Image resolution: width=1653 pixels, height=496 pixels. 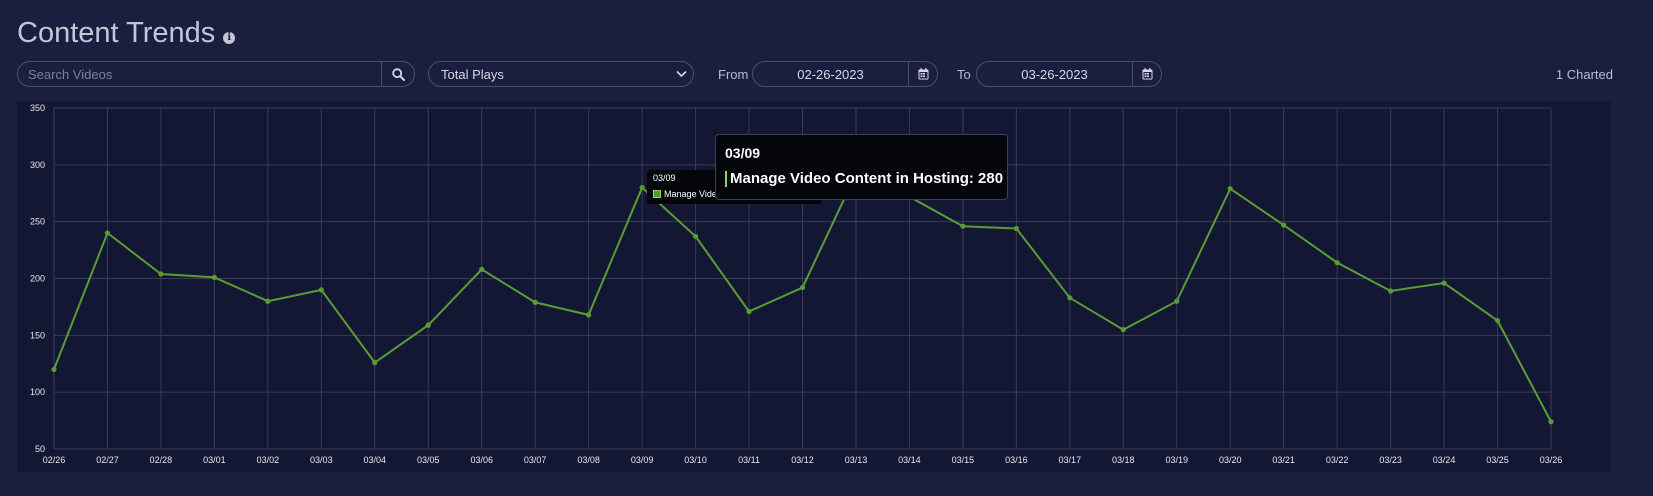 What do you see at coordinates (802, 460) in the screenshot?
I see `x-tick-label: 03/12` at bounding box center [802, 460].